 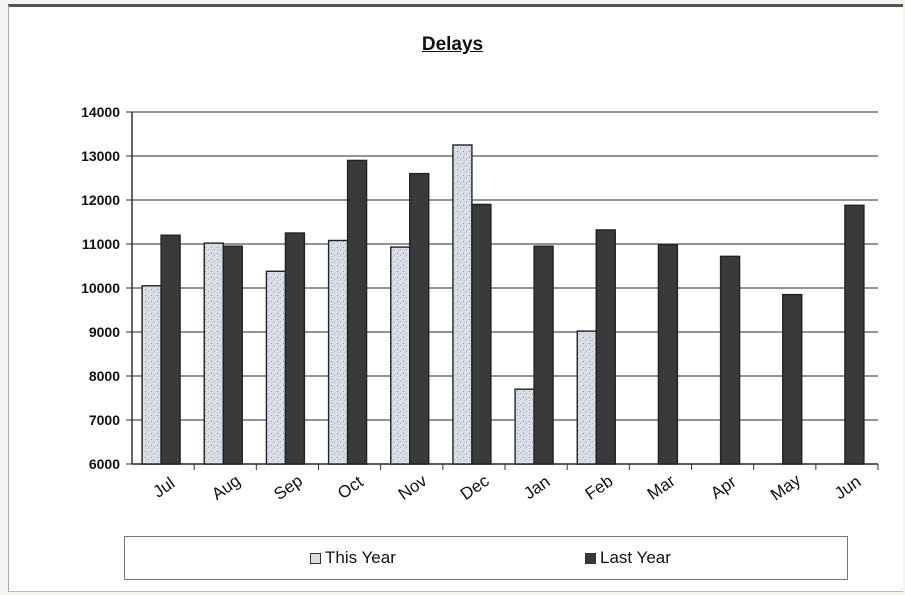 What do you see at coordinates (104, 332) in the screenshot?
I see `y-tick-label: 9000` at bounding box center [104, 332].